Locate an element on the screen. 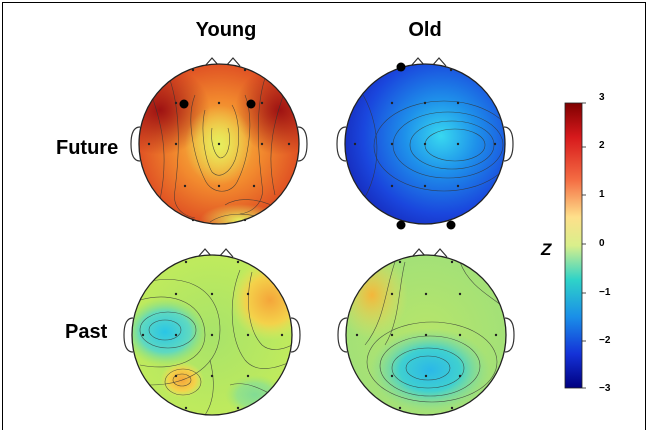 The height and width of the screenshot is (433, 650). row-title-future: Future is located at coordinates (87, 148).